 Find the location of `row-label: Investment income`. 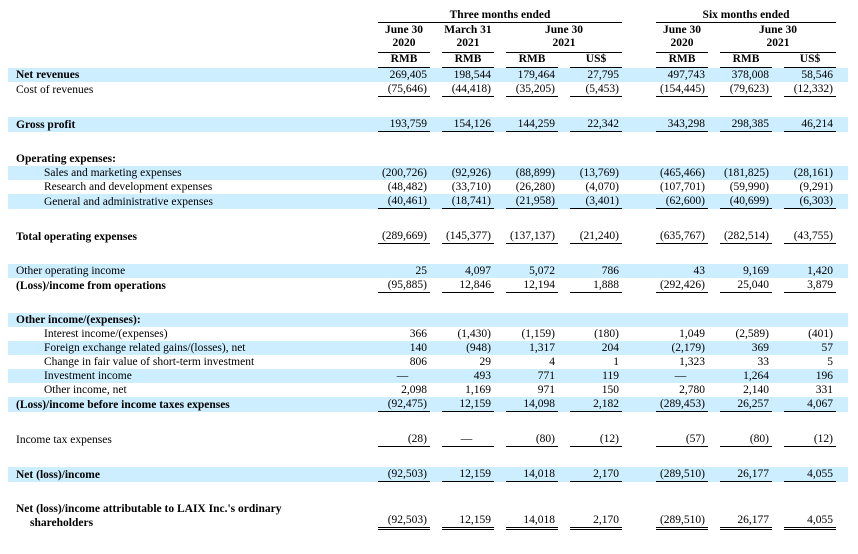

row-label: Investment income is located at coordinates (88, 376).